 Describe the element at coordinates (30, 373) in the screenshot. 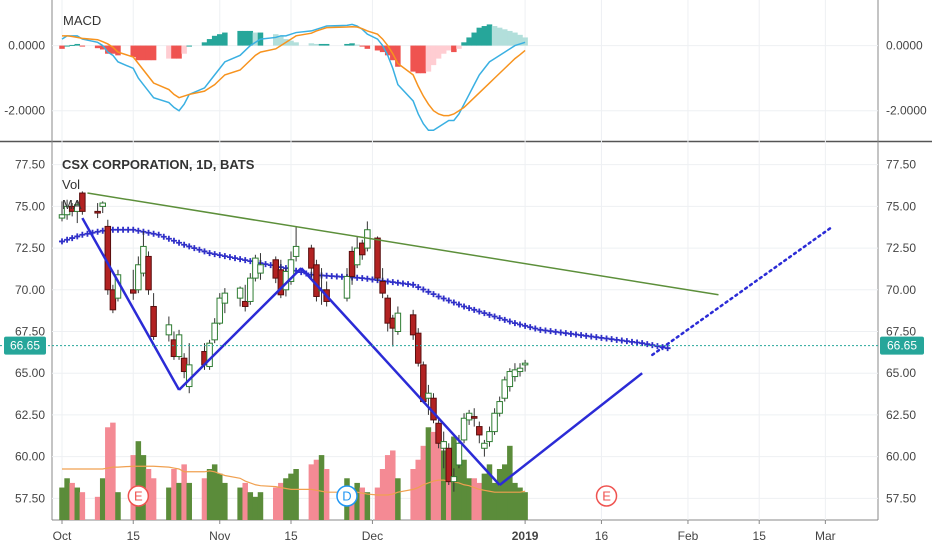

I see `price-left-tick-label: 65.00` at that location.